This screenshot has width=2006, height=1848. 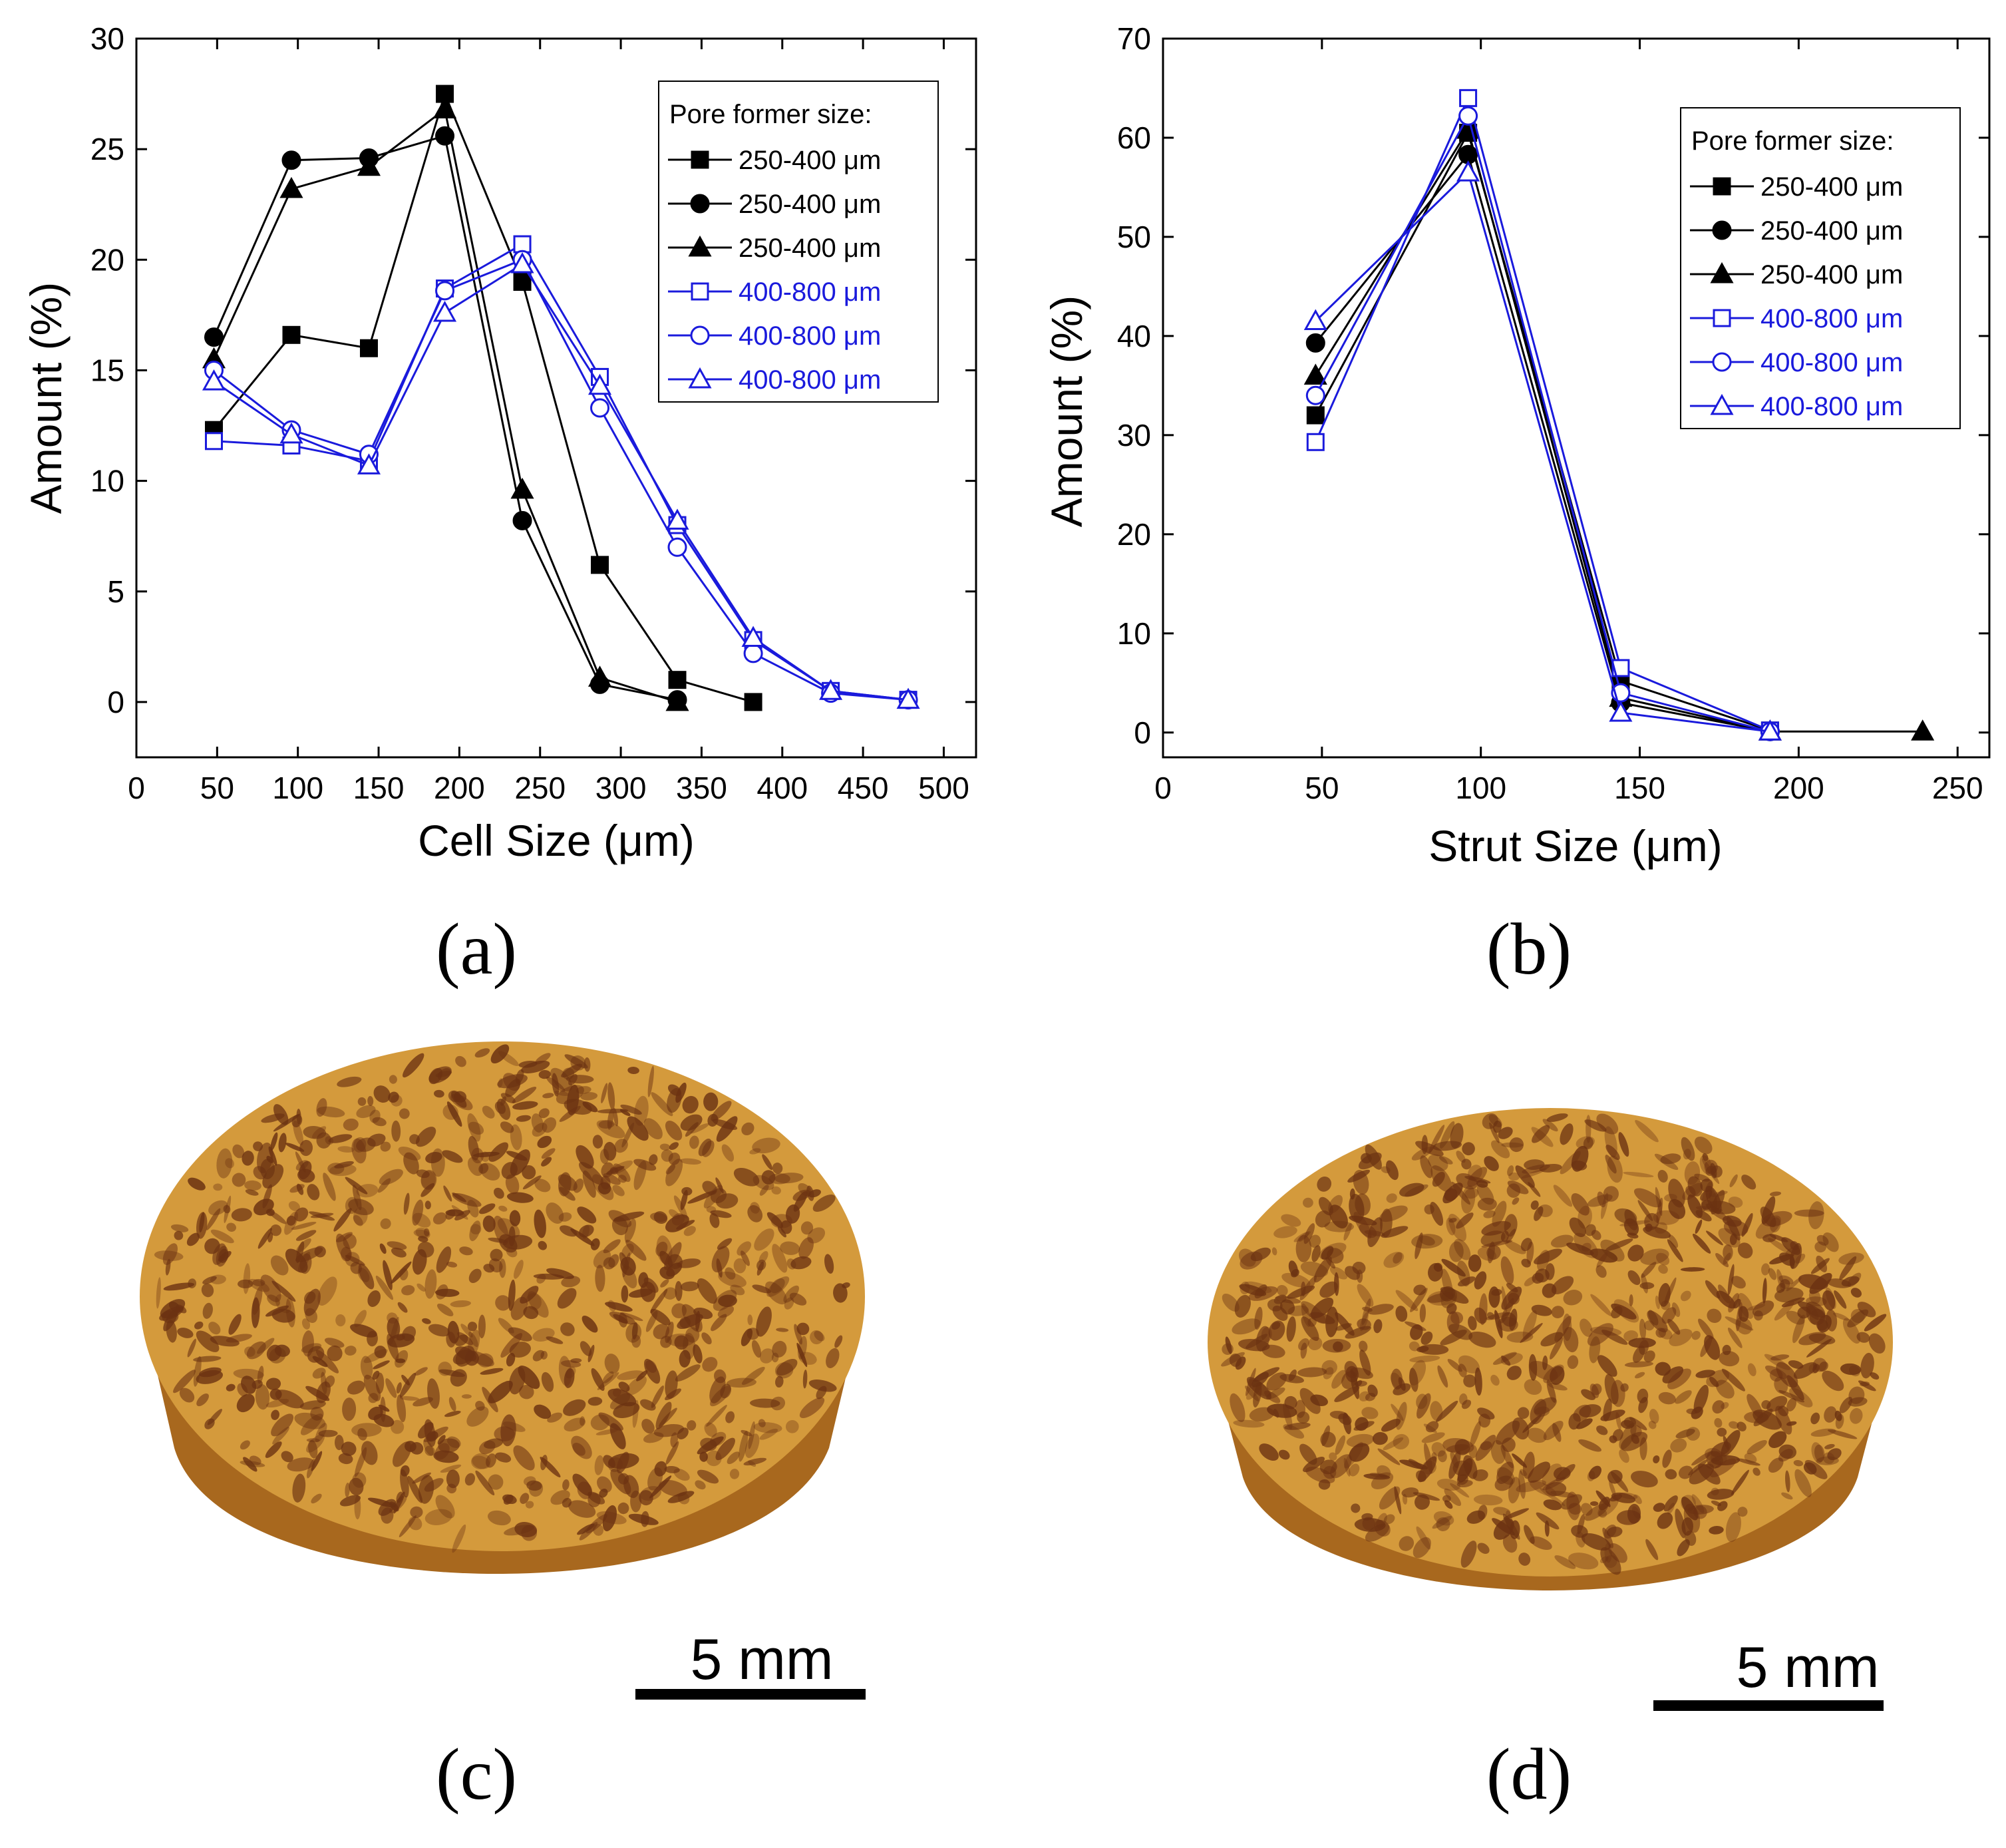 I want to click on scale-bar-label: 5 mm, so click(x=1809, y=1668).